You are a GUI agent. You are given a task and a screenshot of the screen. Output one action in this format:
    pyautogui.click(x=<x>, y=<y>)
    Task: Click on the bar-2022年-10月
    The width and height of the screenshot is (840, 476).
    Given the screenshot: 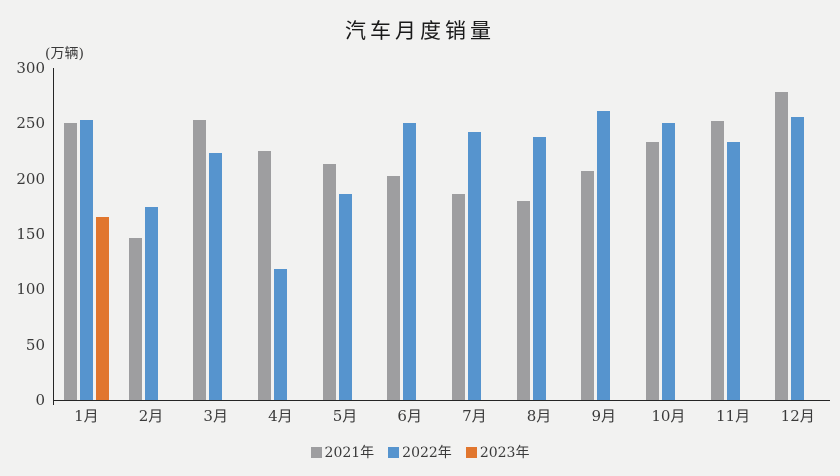 What is the action you would take?
    pyautogui.click(x=668, y=261)
    